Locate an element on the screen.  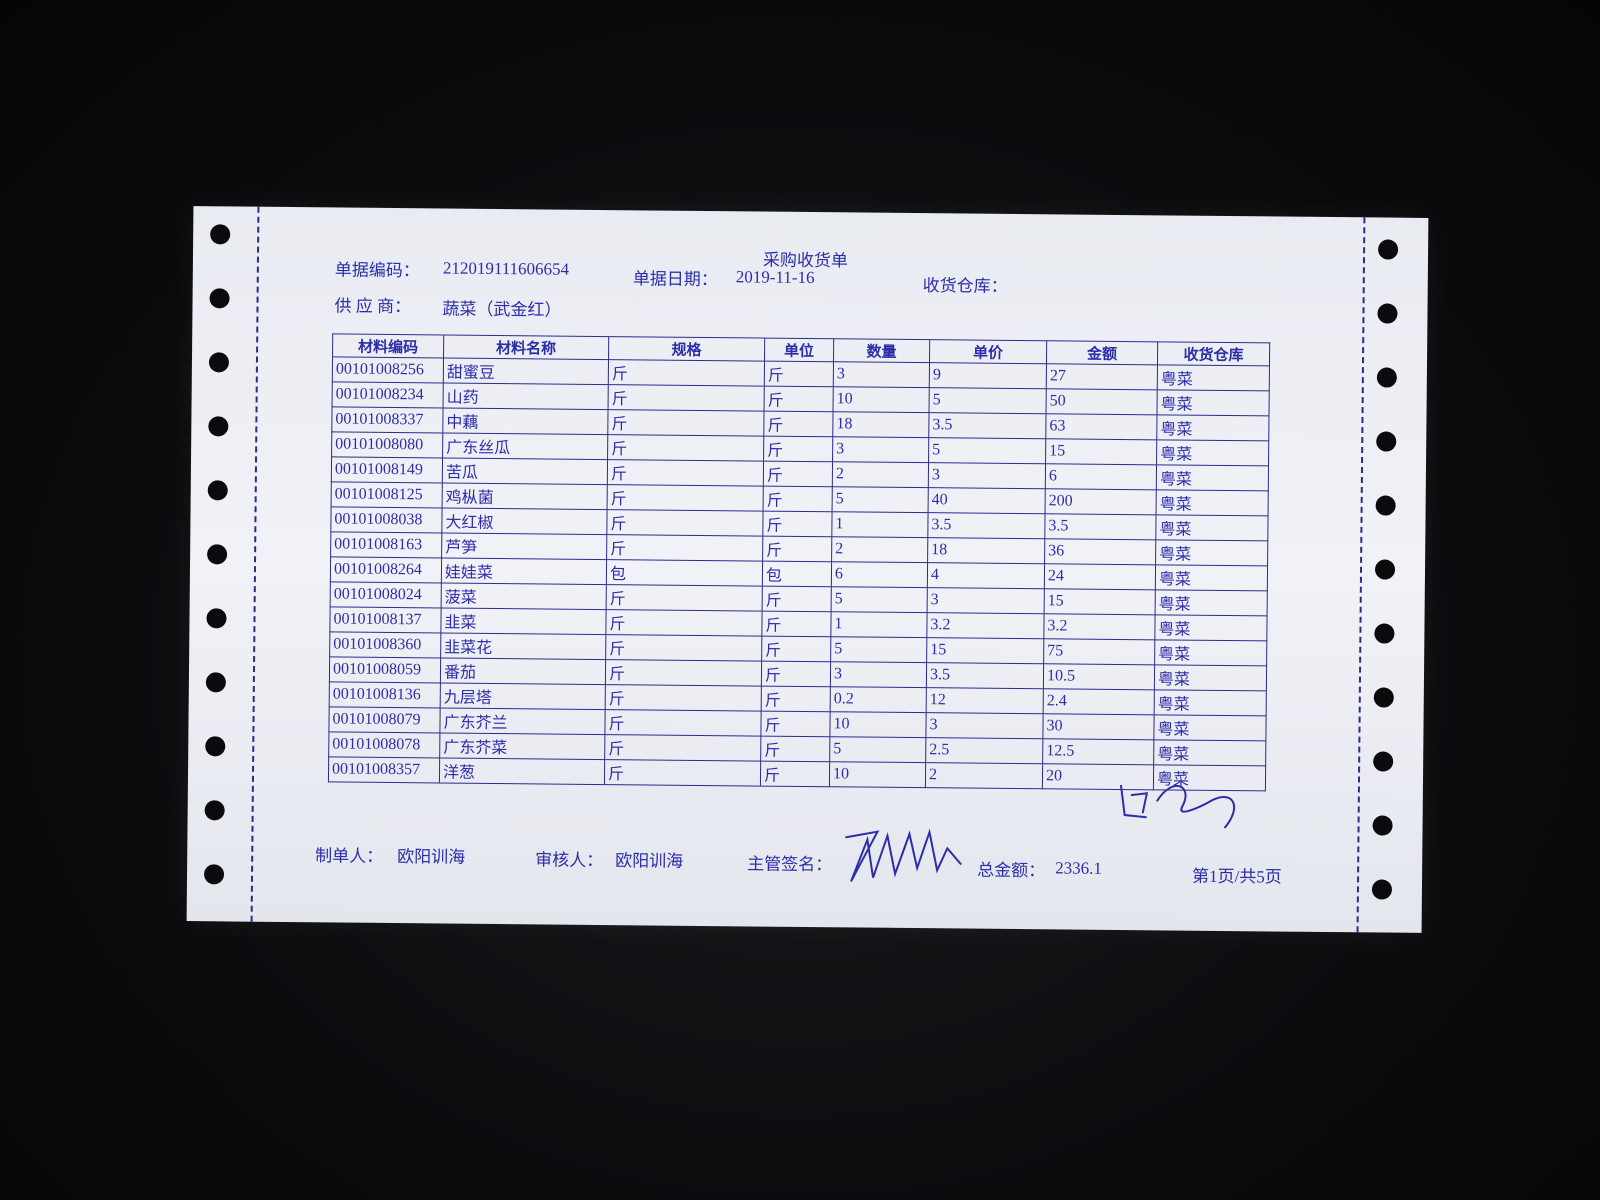
table-cell: 36 is located at coordinates (1100, 551).